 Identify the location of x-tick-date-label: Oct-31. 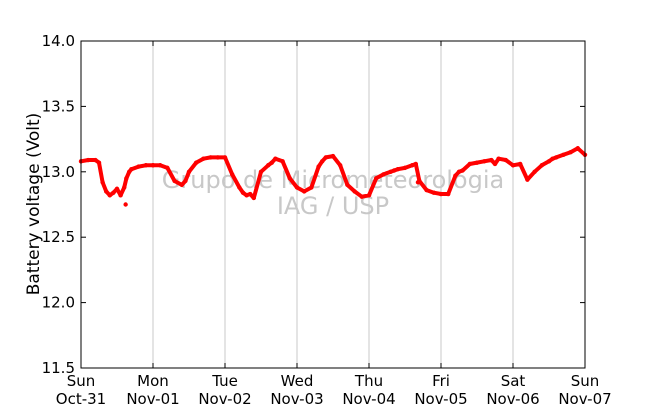
(81, 399).